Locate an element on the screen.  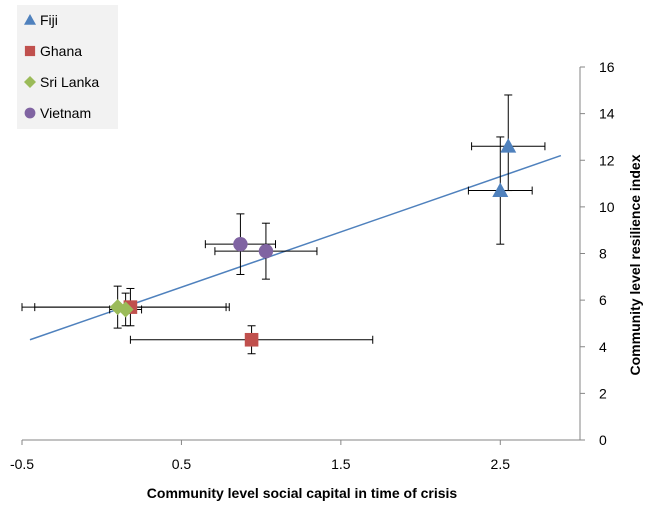
y-axis-title: Community level resilience index is located at coordinates (635, 264).